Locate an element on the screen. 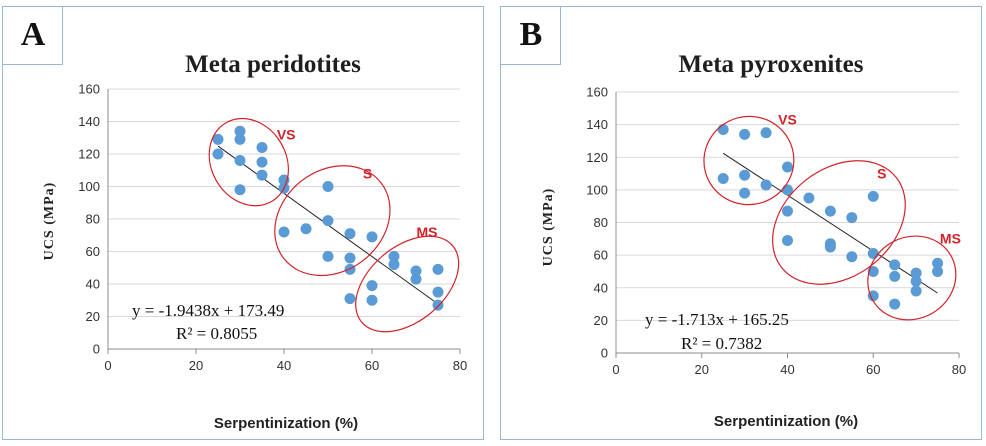 The image size is (986, 446). panel-letter-box-a: A is located at coordinates (33, 36).